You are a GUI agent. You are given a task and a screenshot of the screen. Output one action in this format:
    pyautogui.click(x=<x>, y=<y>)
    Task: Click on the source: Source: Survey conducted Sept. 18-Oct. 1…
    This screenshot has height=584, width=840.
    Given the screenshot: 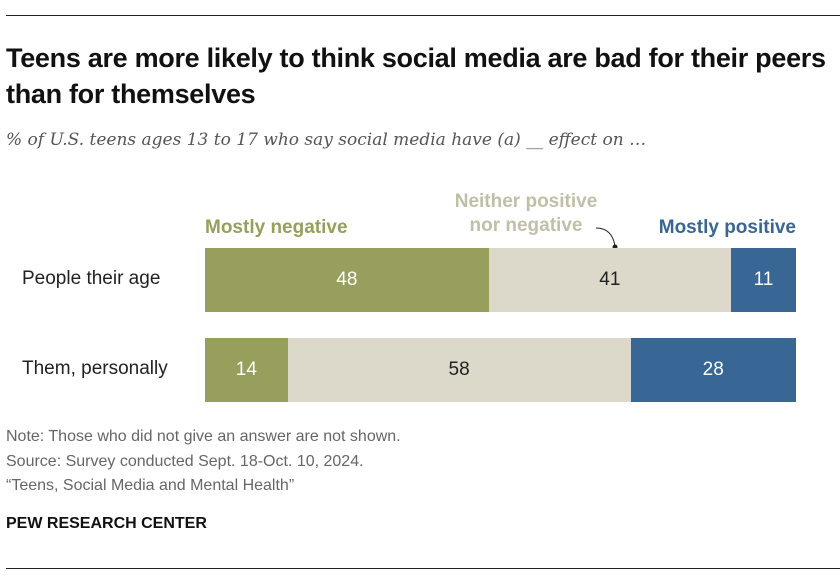 What is the action you would take?
    pyautogui.click(x=185, y=461)
    